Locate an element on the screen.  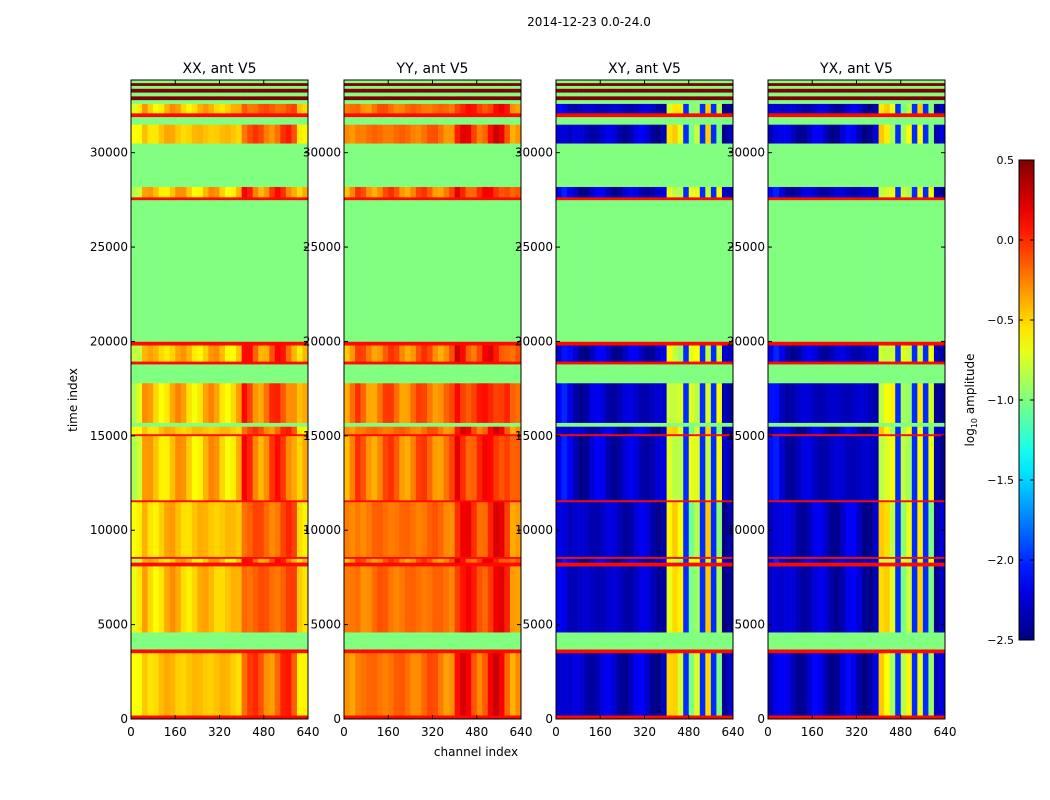
x-tick-label: 480 is located at coordinates (263, 732).